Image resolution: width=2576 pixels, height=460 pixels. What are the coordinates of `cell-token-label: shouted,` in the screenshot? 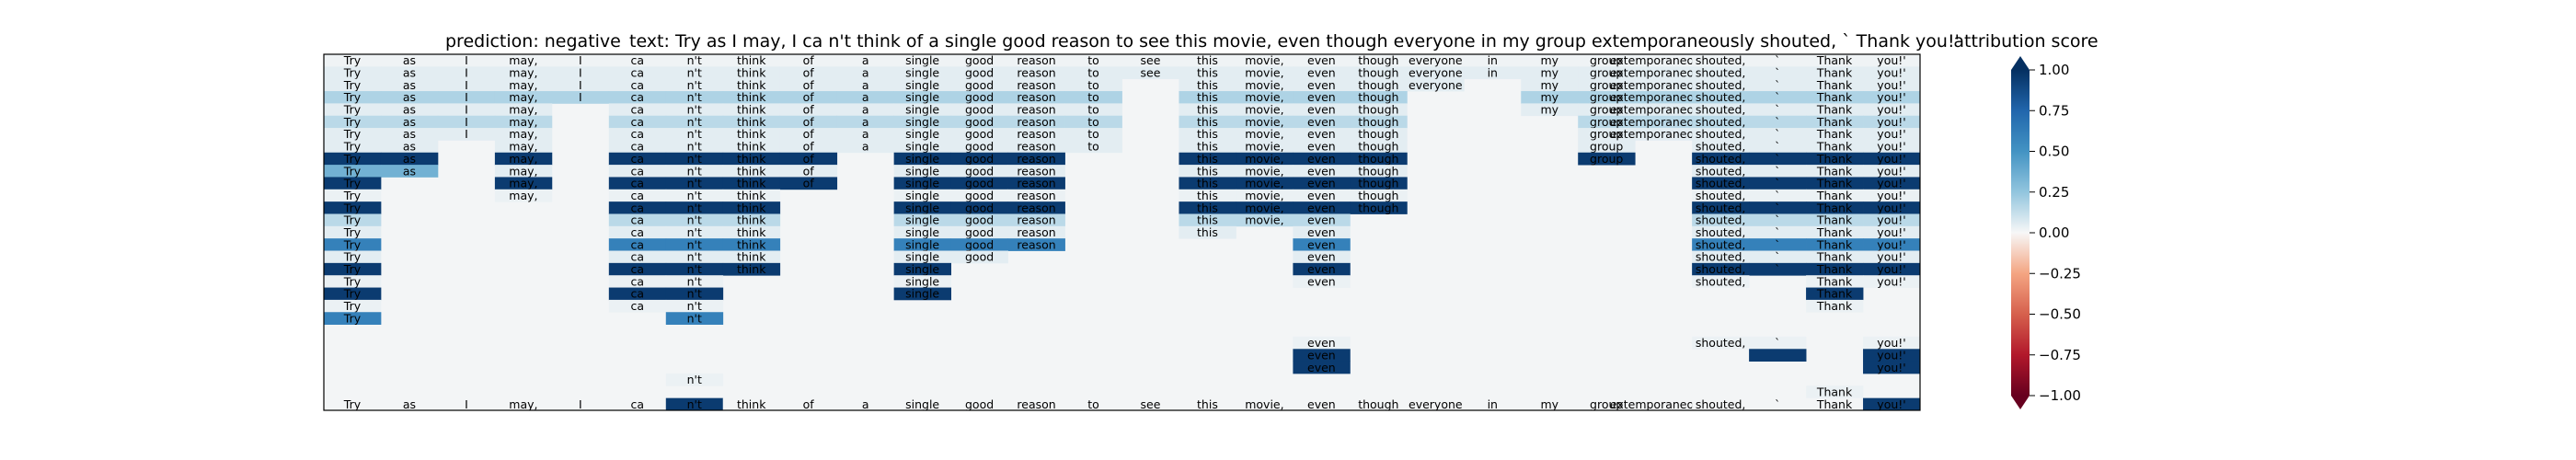 It's located at (1721, 244).